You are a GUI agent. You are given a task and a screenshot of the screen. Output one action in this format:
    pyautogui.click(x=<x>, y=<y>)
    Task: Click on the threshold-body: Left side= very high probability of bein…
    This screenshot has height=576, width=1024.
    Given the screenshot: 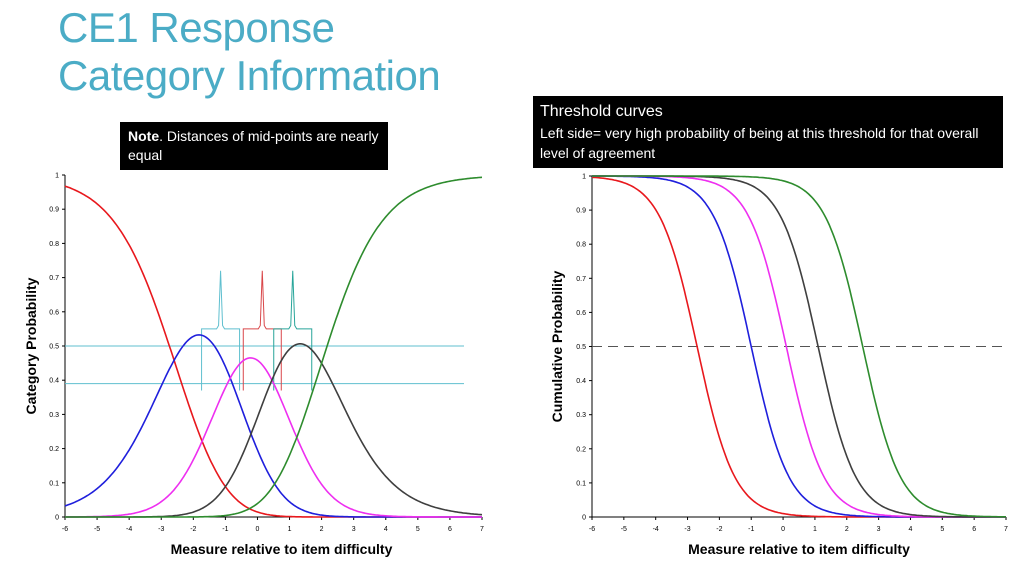 What is the action you would take?
    pyautogui.click(x=759, y=143)
    